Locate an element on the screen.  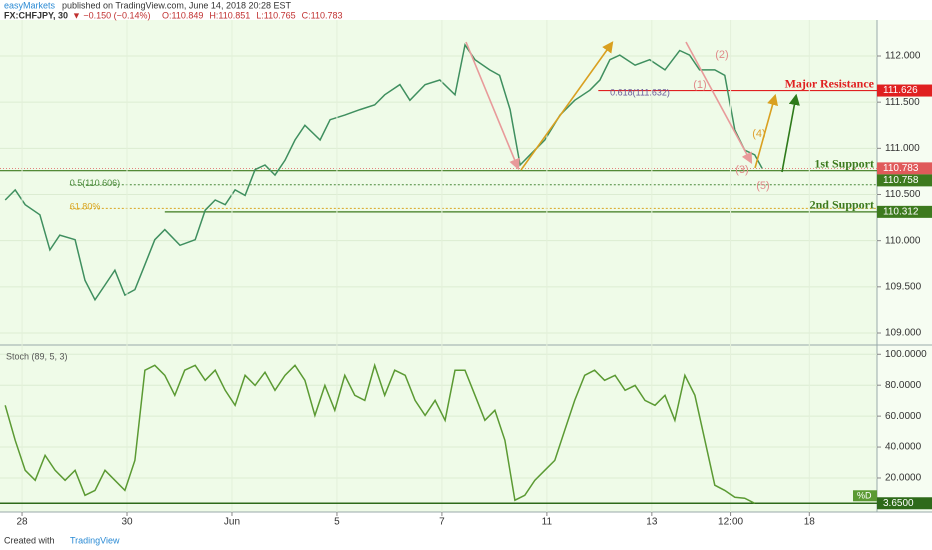
y-tick-label: 20.0000 is located at coordinates (903, 478).